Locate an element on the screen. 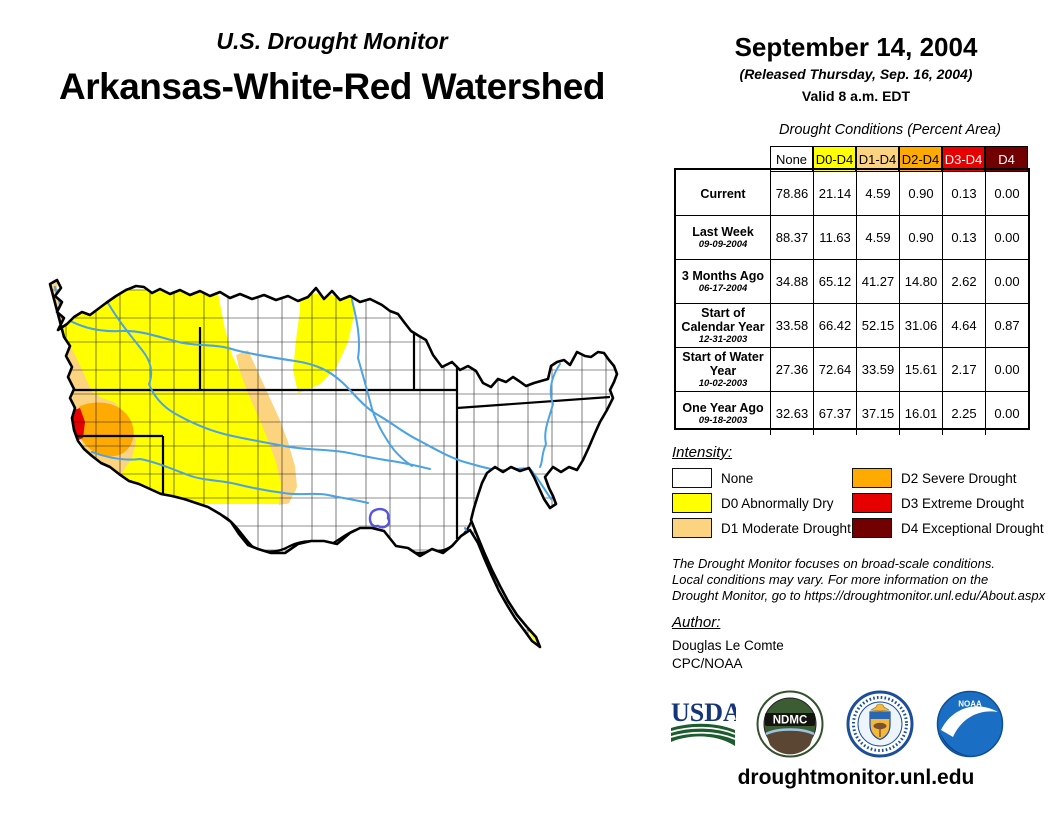  table-cell: 0.87 is located at coordinates (1006, 325).